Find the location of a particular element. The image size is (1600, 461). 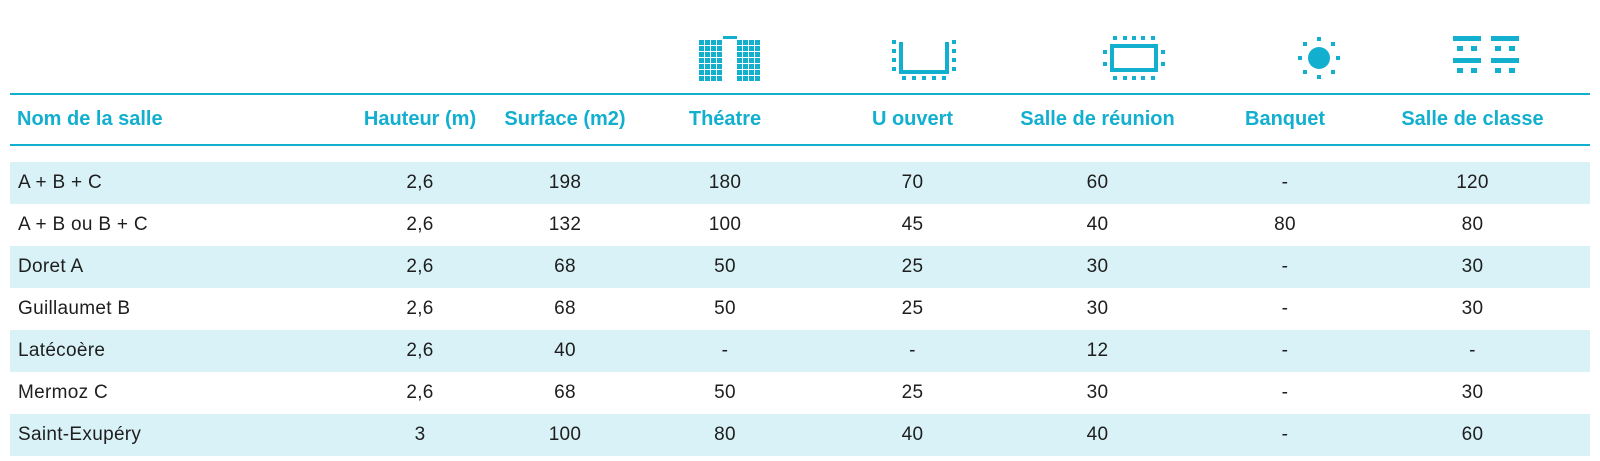

cell-theatre: 100 is located at coordinates (725, 224).